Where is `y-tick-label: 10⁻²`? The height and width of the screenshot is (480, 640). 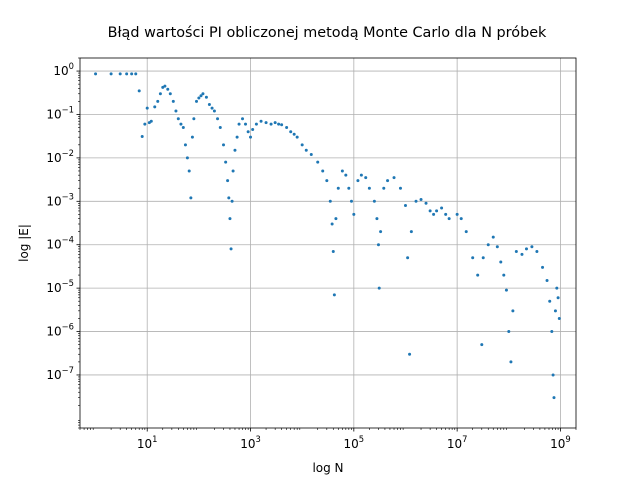
y-tick-label: 10⁻² is located at coordinates (60, 156).